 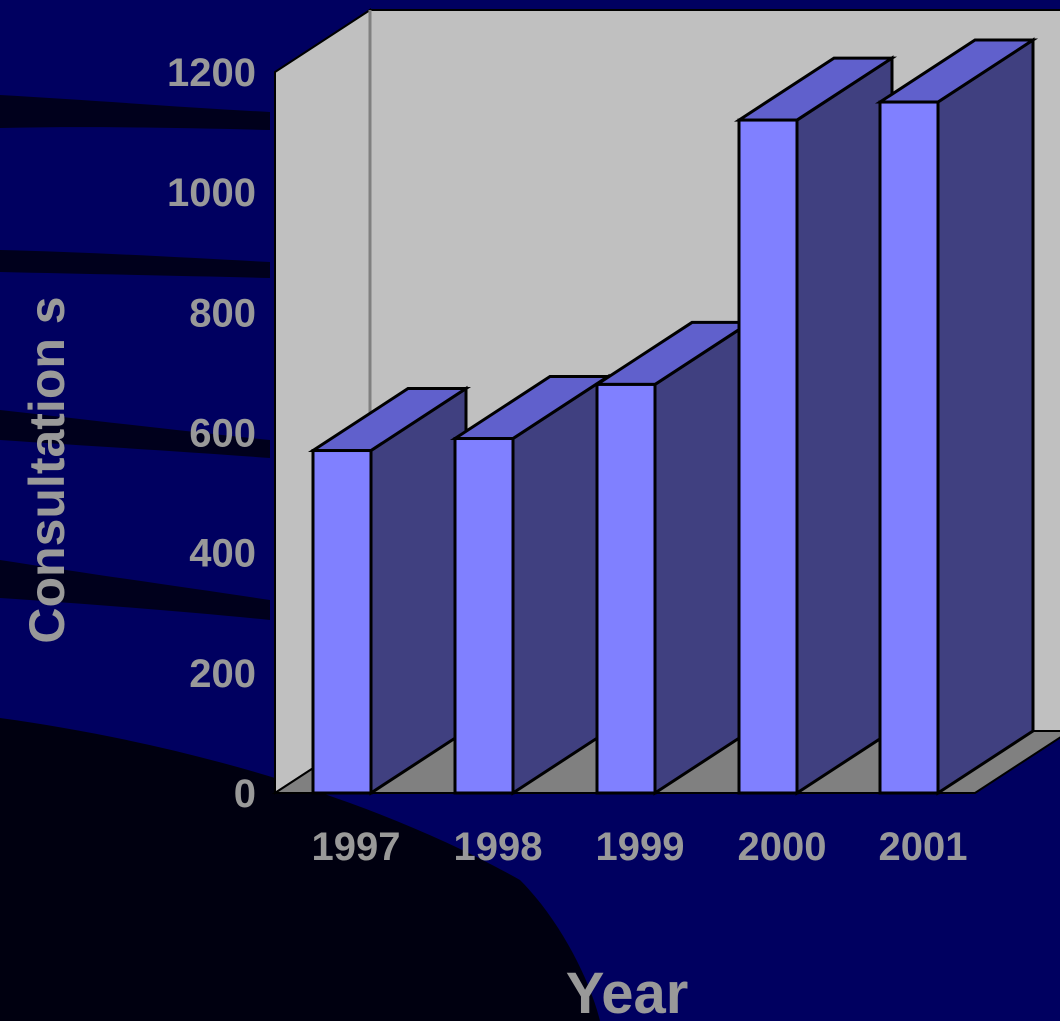 I want to click on x-tick-label: 2000, so click(x=782, y=847).